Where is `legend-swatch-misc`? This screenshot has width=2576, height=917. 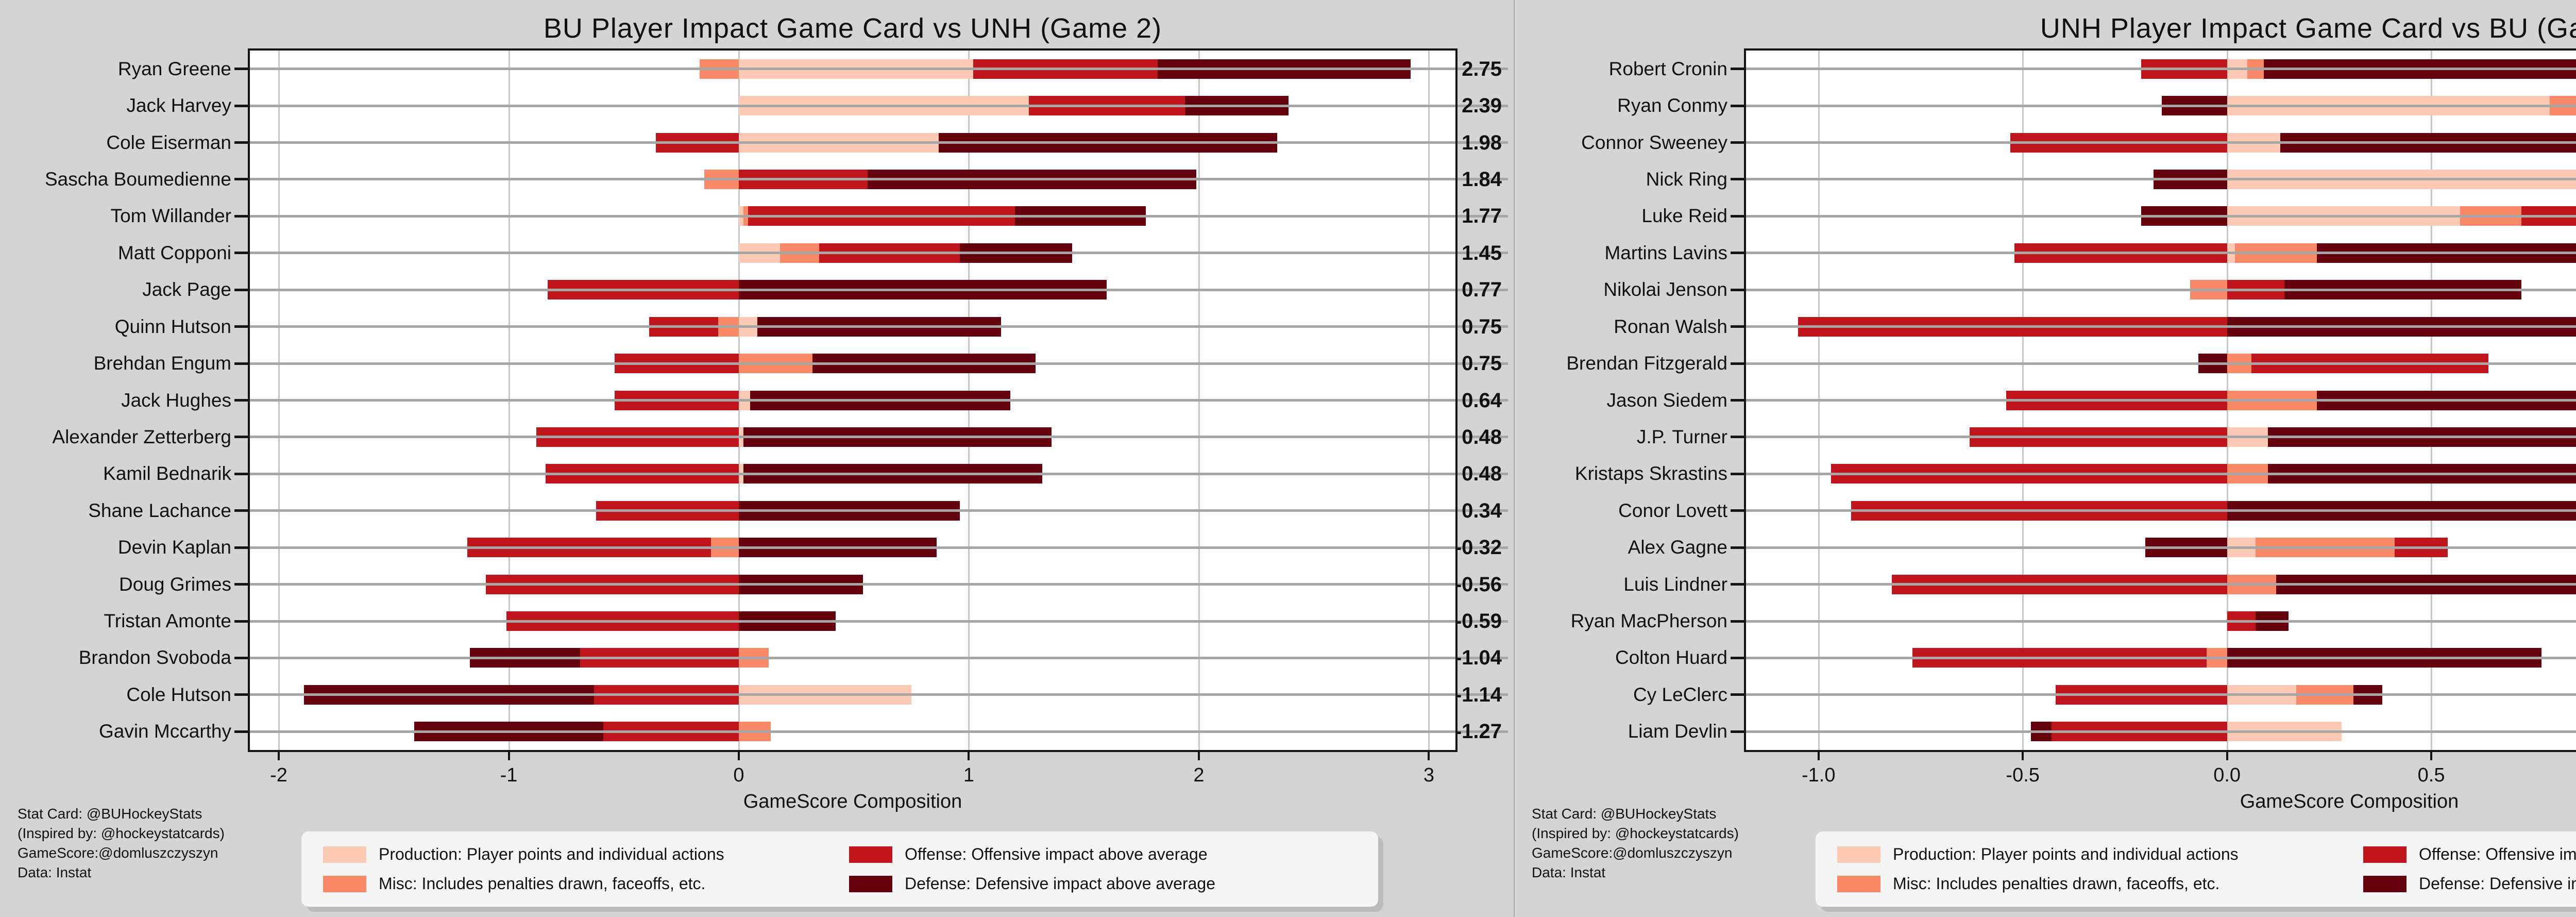 legend-swatch-misc is located at coordinates (344, 883).